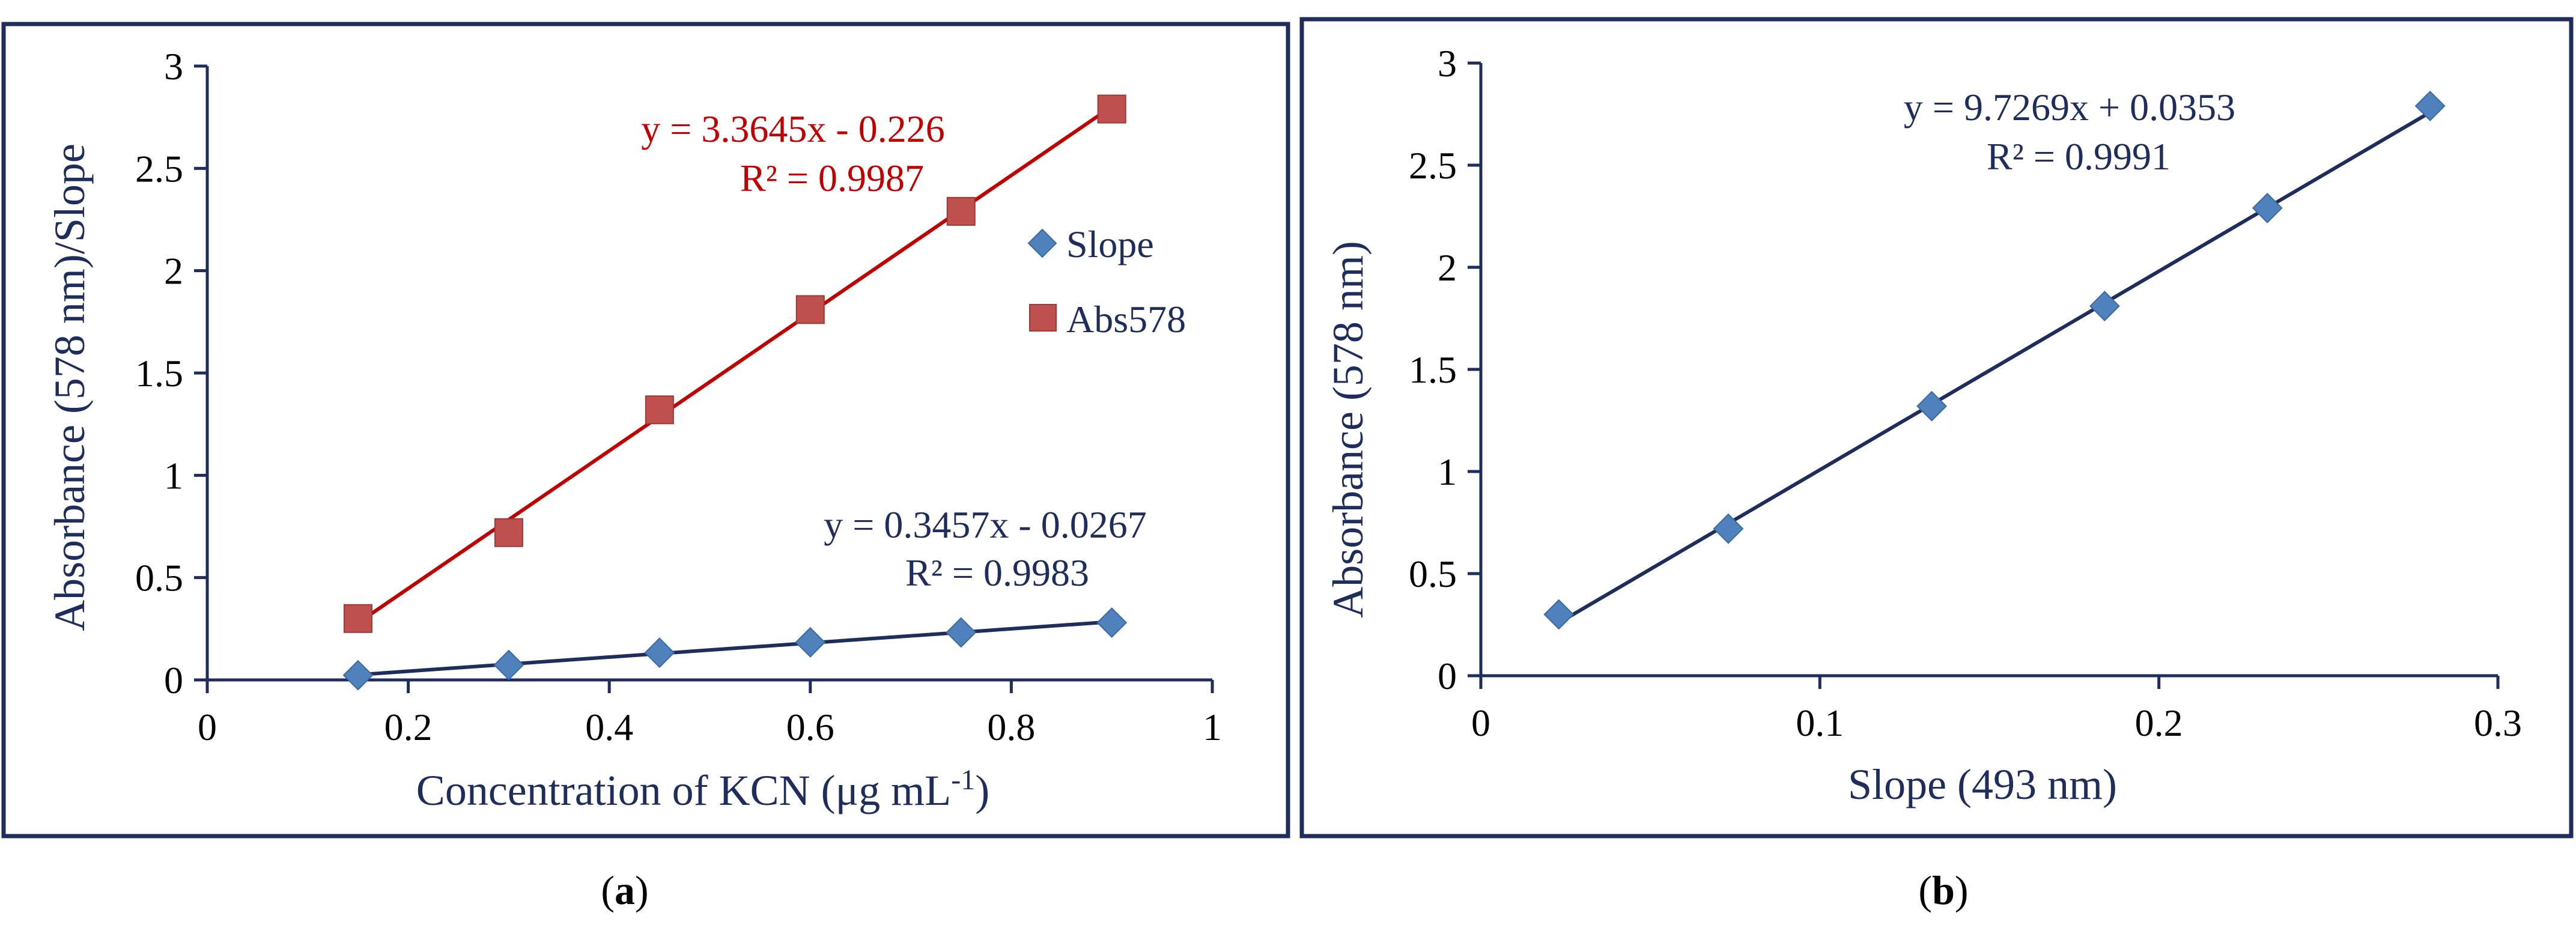 The image size is (2576, 937). Describe the element at coordinates (1106, 282) in the screenshot. I see `panel-a-legend: Slope Abs578` at that location.